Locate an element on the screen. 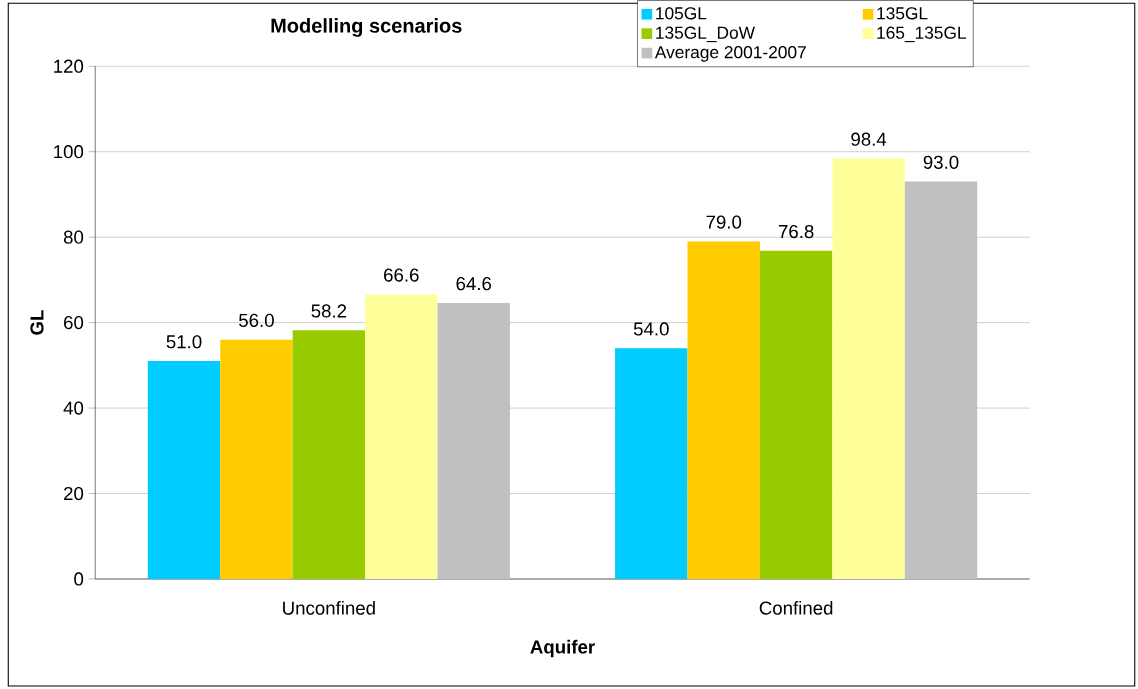  y-tick-label: 60 is located at coordinates (74, 322).